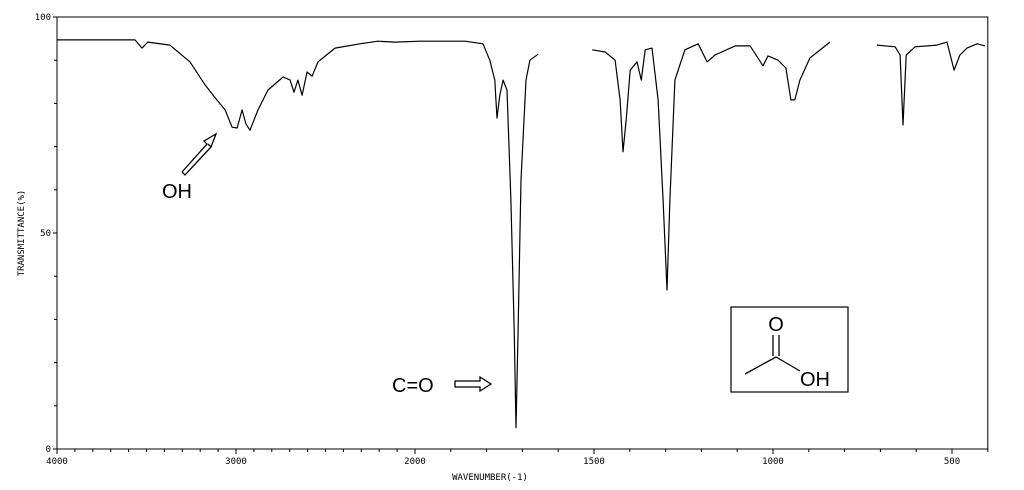  Describe the element at coordinates (773, 462) in the screenshot. I see `x-tick-label: 1000` at that location.